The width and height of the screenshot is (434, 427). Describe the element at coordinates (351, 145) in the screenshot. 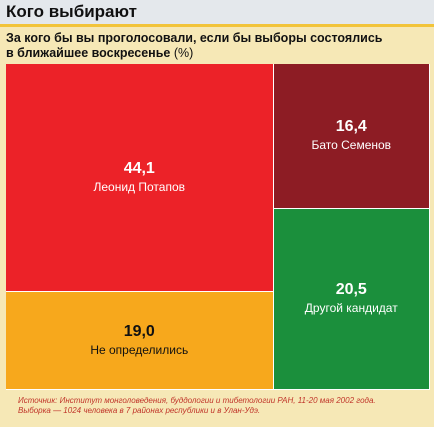

I see `cell-label-semenov: Бато Семенов` at that location.